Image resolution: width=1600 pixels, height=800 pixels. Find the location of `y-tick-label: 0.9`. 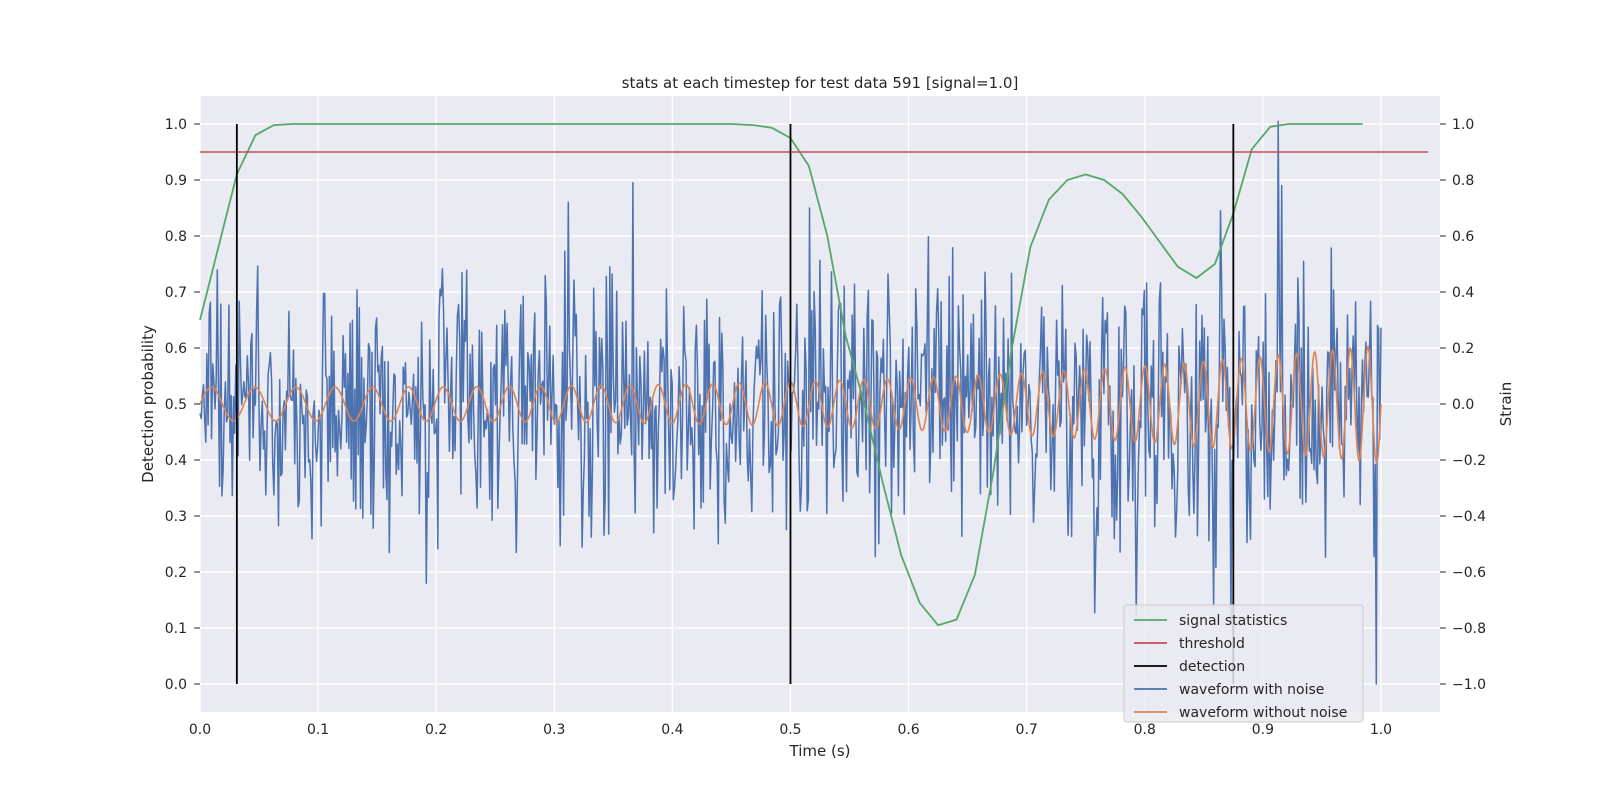

y-tick-label: 0.9 is located at coordinates (176, 181).